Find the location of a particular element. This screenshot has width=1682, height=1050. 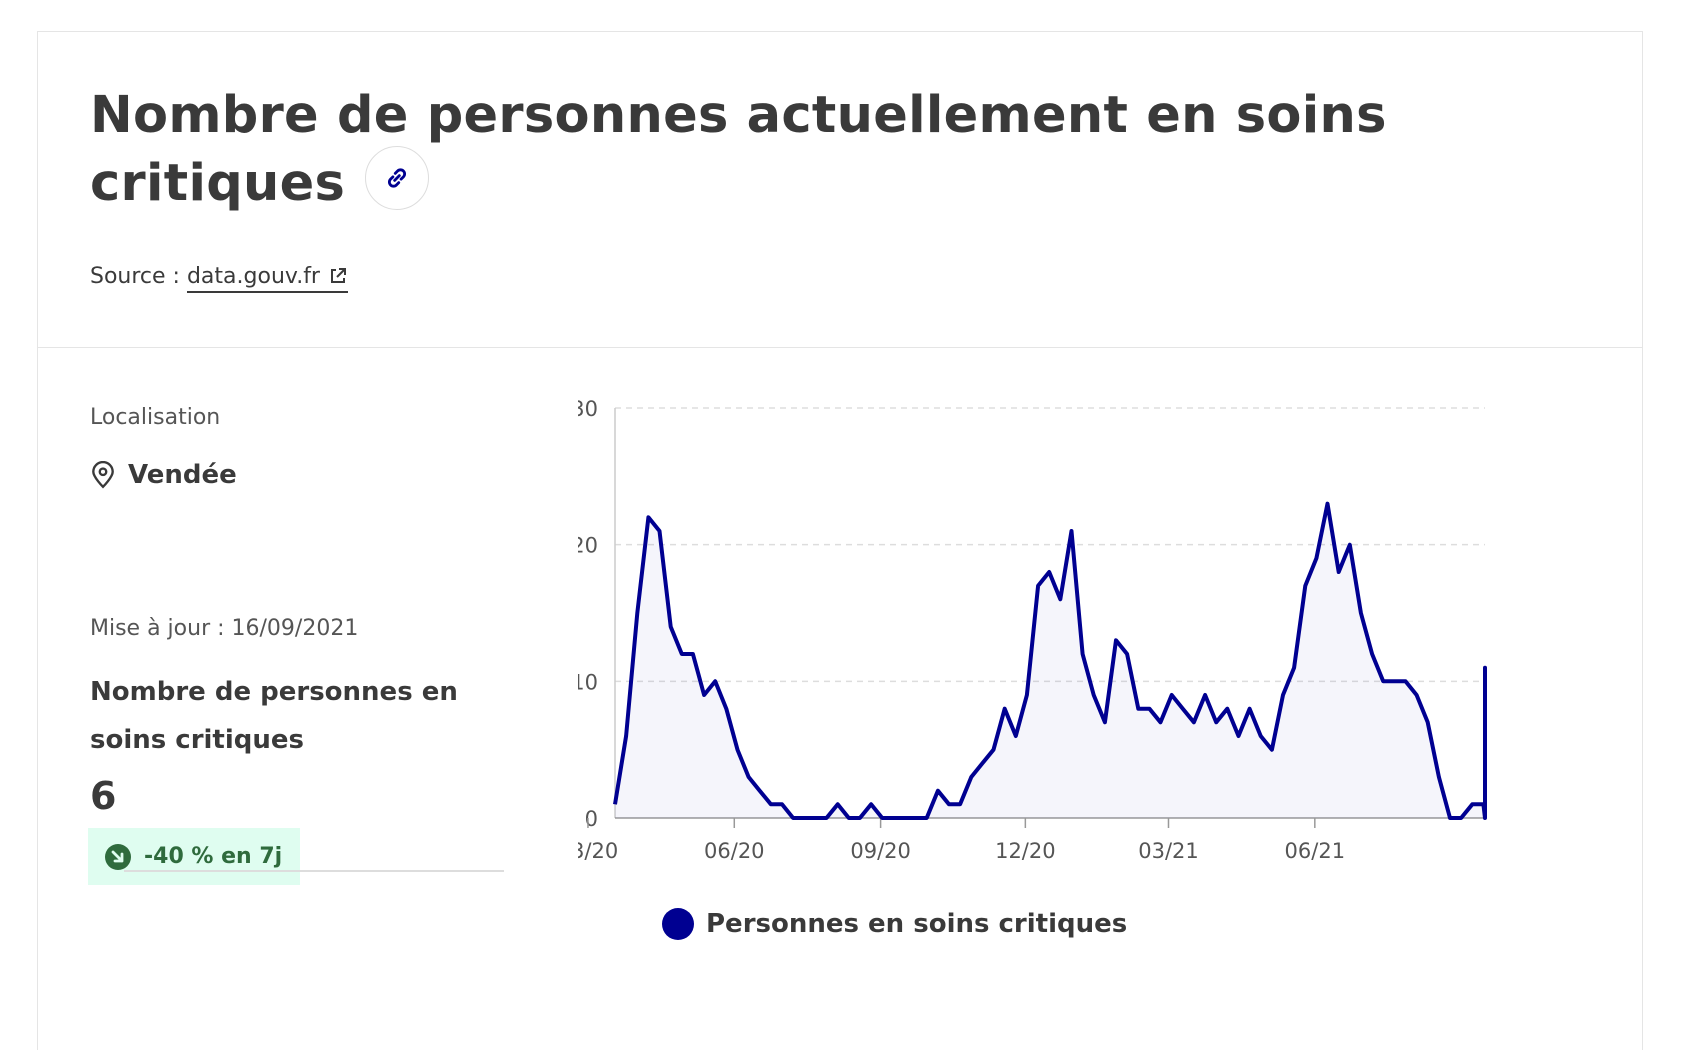

y-tick-label: 0 is located at coordinates (591, 819).